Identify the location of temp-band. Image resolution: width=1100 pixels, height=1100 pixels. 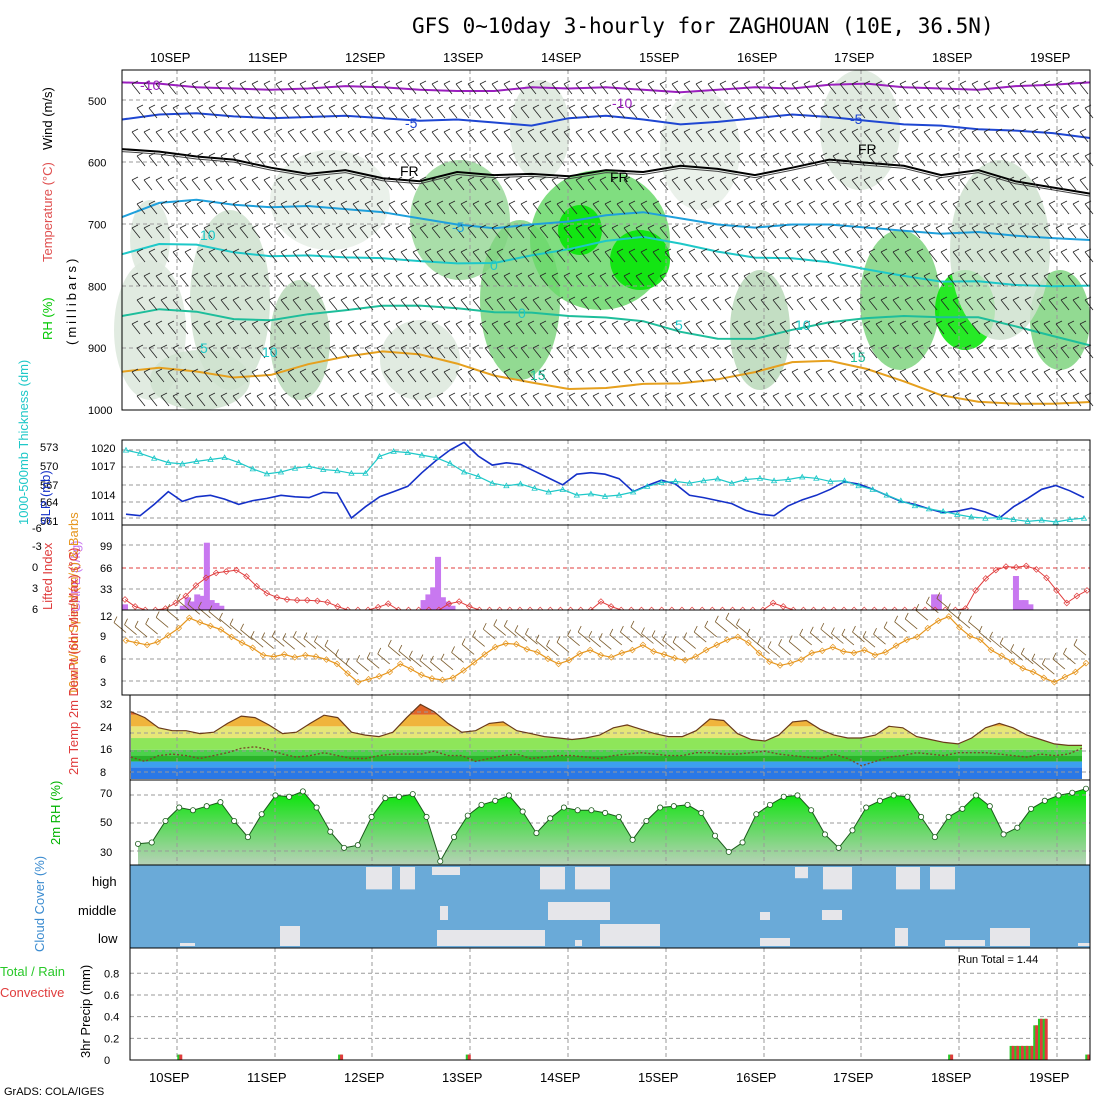
(606, 758).